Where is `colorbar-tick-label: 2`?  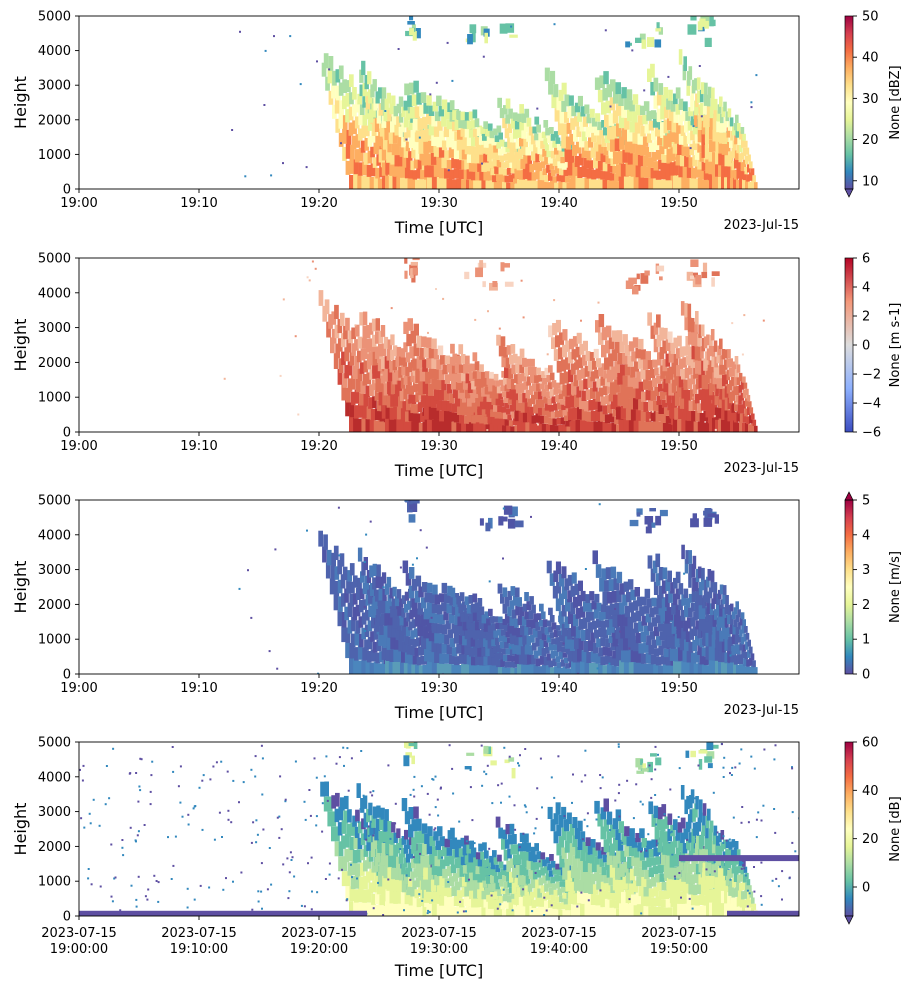 colorbar-tick-label: 2 is located at coordinates (866, 317).